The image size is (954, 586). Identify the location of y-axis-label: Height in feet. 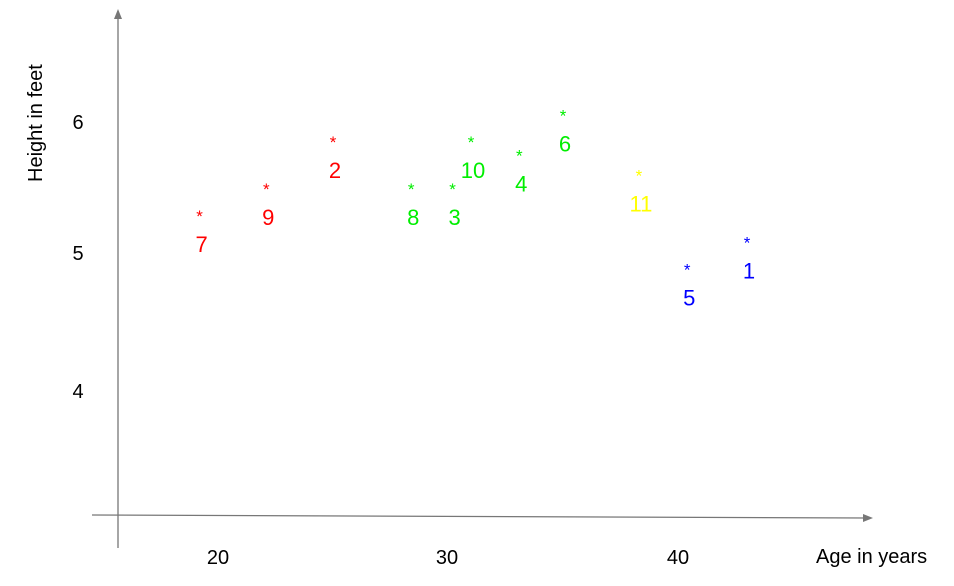
(36, 123).